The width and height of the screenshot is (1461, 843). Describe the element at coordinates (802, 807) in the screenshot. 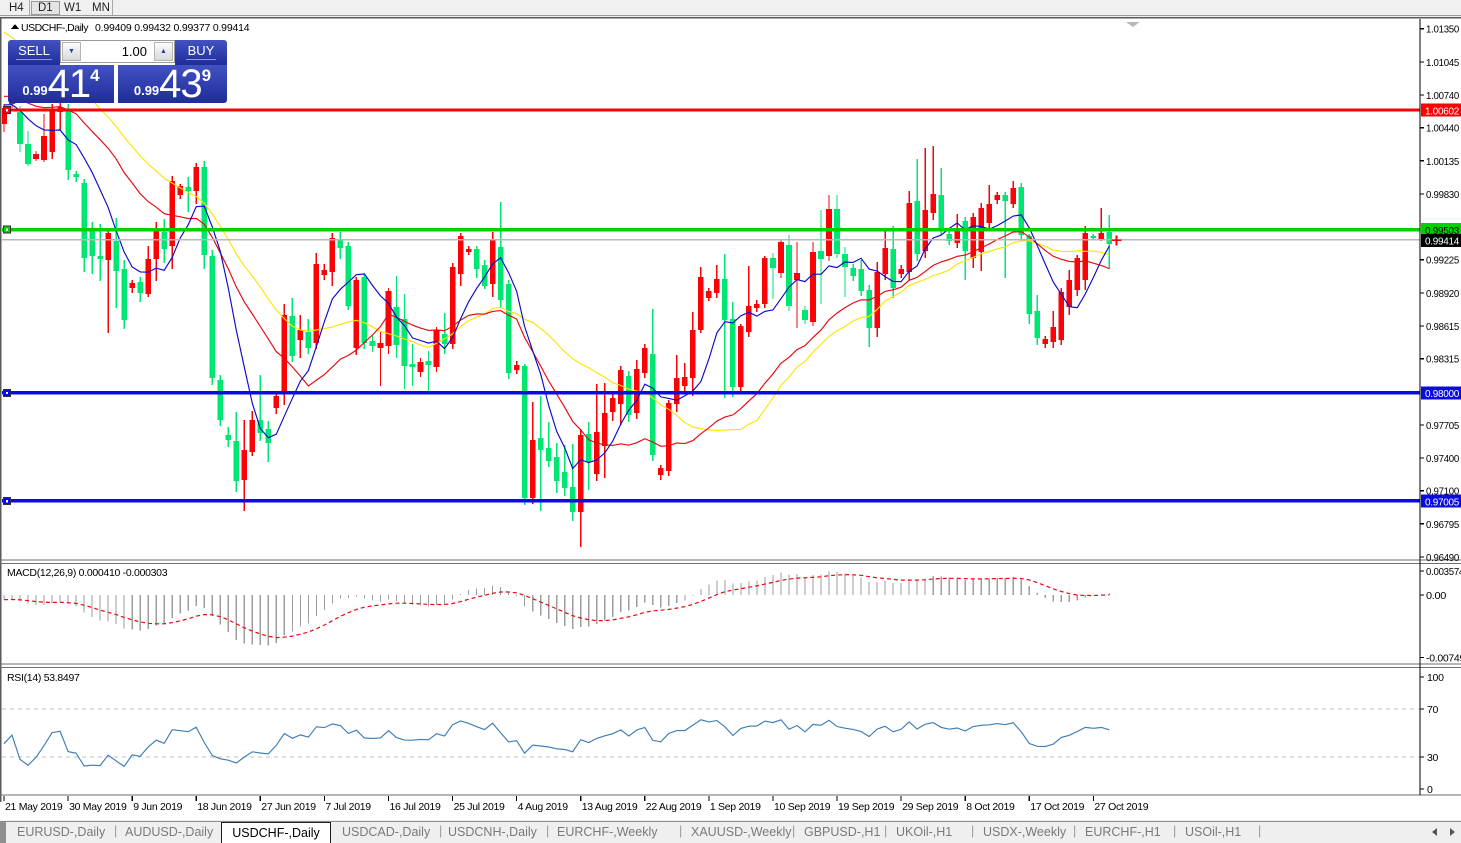

I see `svg-text: 10 Sep 2019` at that location.